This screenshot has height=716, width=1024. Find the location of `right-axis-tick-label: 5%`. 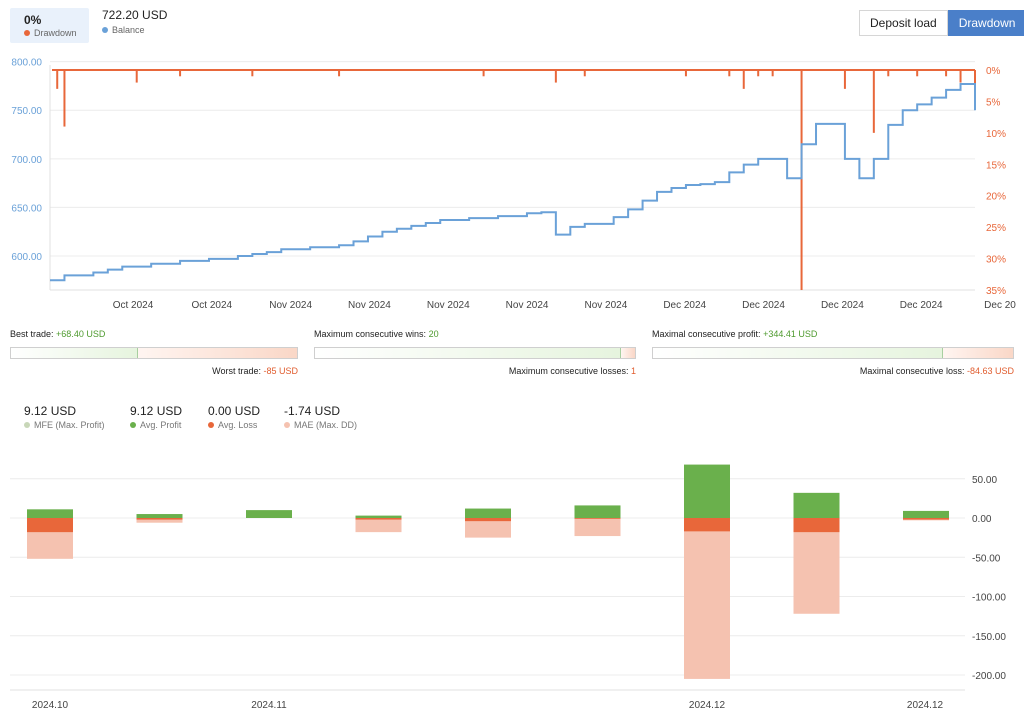

right-axis-tick-label: 5% is located at coordinates (993, 102).